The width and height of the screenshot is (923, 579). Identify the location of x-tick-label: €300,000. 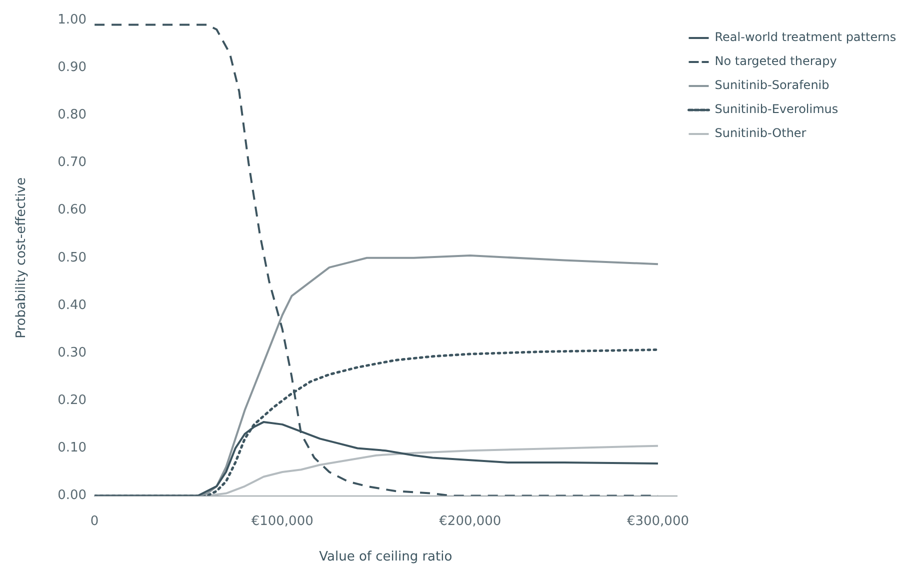
(657, 521).